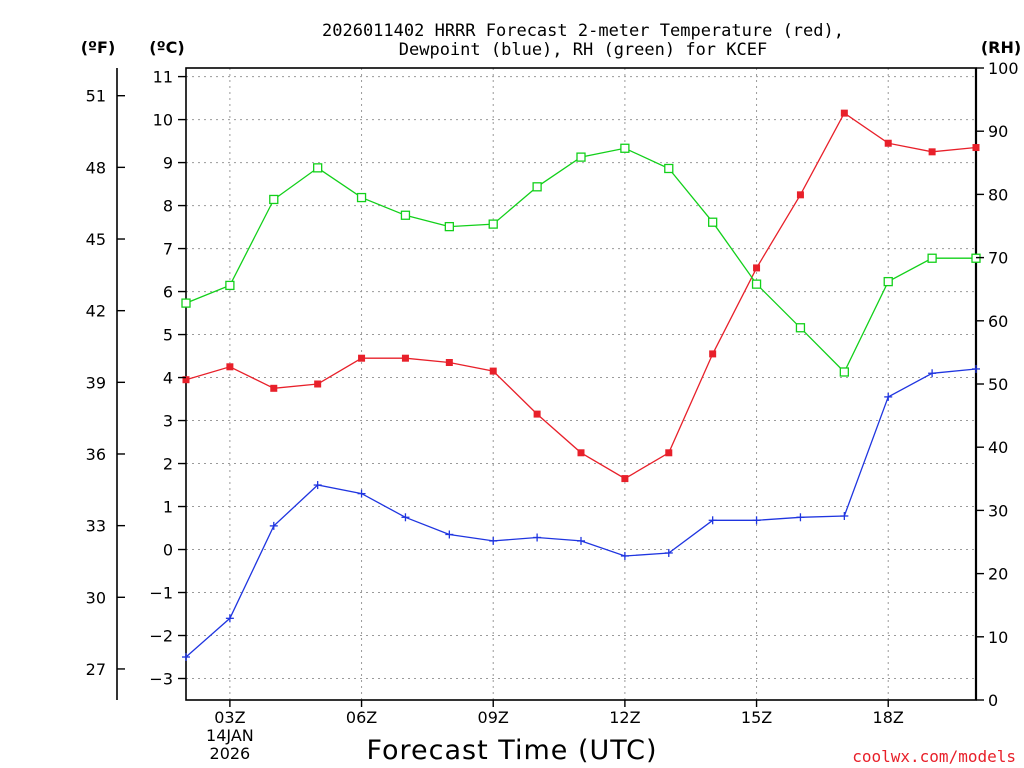  Describe the element at coordinates (161, 636) in the screenshot. I see `celsius-tick-label: −2` at that location.